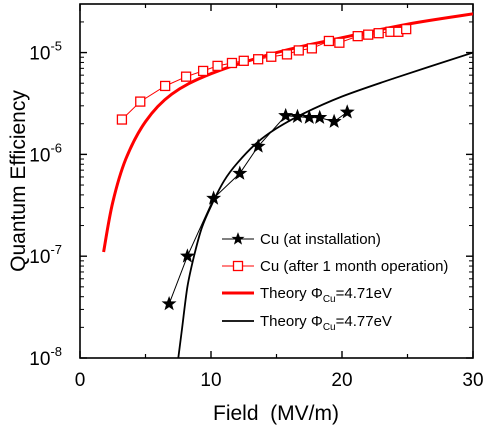  What do you see at coordinates (354, 266) in the screenshot?
I see `legend-label: Cu (after 1 month operation)` at bounding box center [354, 266].